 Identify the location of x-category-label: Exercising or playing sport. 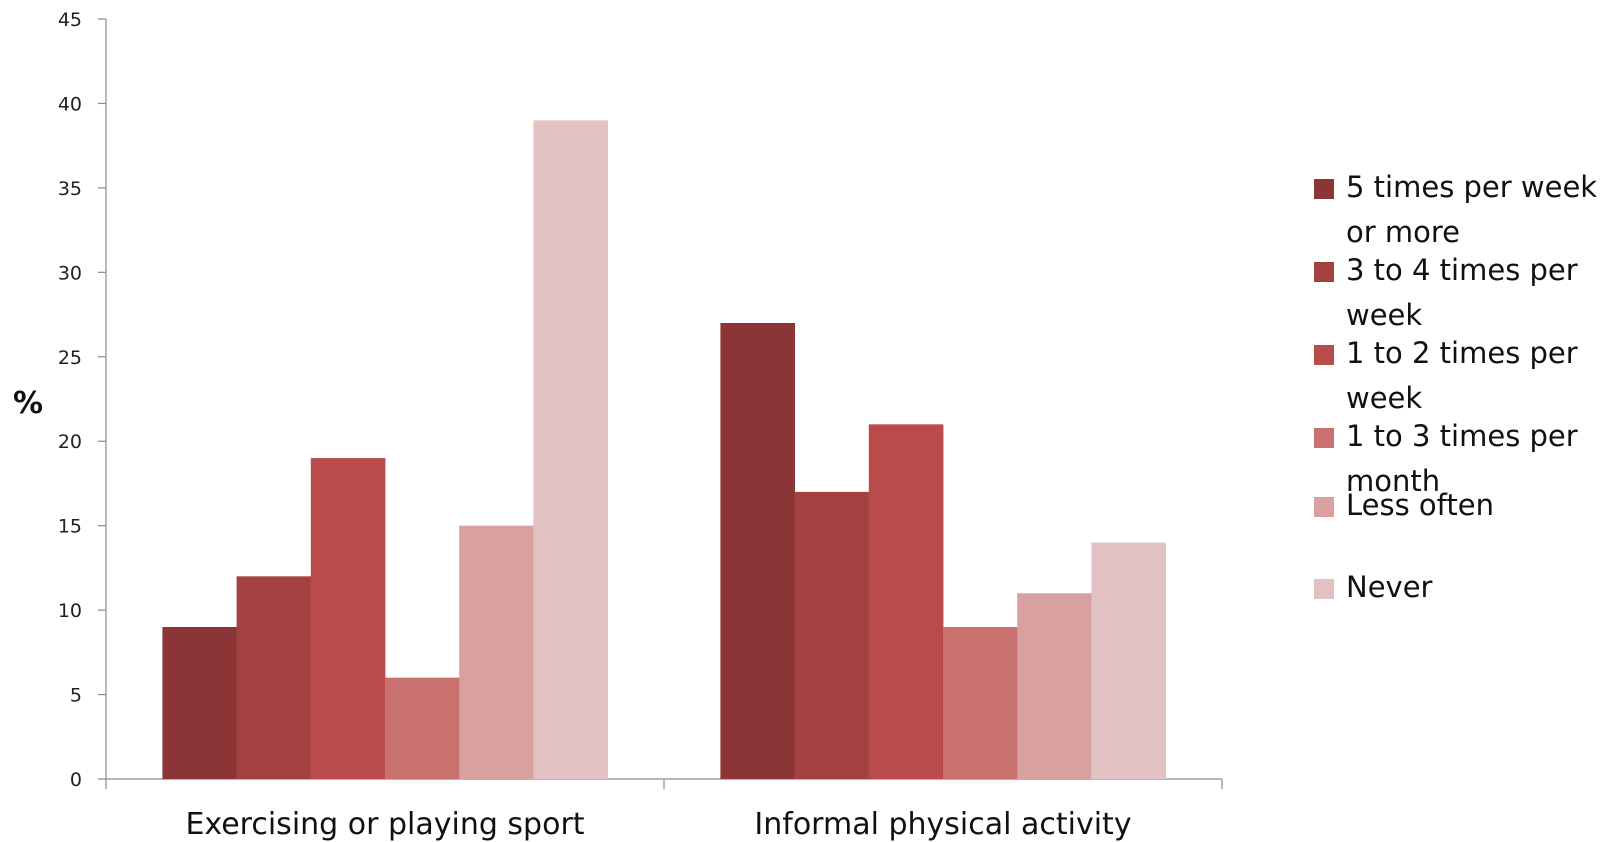
(384, 824).